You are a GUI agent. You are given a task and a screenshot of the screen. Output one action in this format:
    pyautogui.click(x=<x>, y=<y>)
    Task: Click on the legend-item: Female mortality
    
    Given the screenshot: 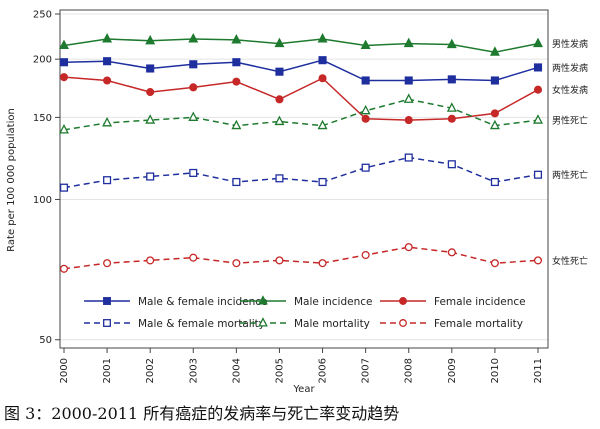 What is the action you would take?
    pyautogui.click(x=451, y=324)
    